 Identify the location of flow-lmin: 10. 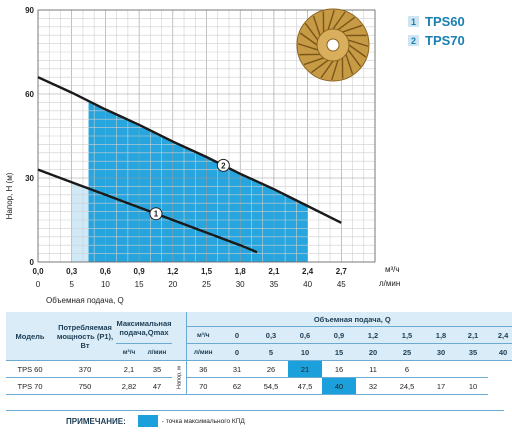
(305, 352).